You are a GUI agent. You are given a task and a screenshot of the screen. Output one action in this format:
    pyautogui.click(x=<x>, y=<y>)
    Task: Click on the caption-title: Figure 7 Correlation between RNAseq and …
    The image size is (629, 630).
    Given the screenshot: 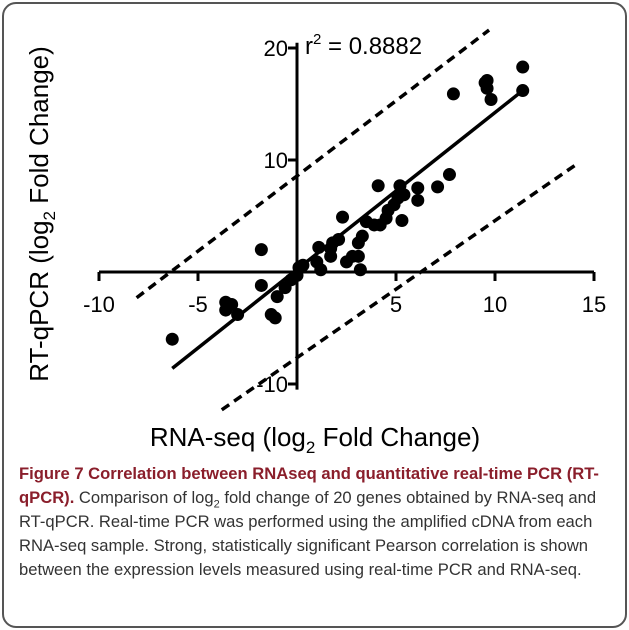 What is the action you would take?
    pyautogui.click(x=309, y=485)
    